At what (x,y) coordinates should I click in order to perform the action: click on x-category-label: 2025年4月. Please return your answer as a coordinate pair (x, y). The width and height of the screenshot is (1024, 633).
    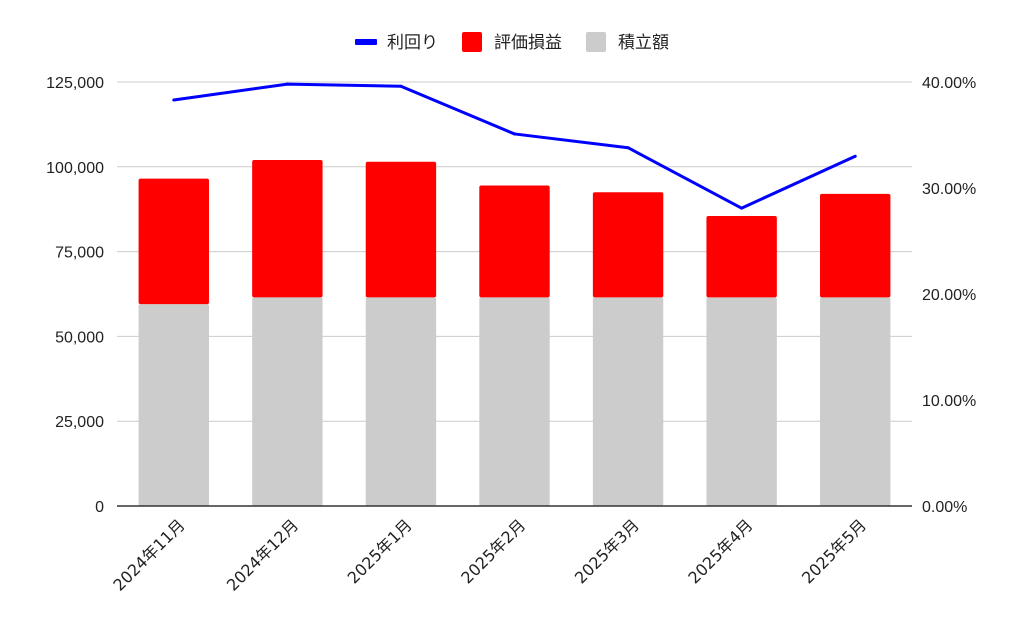
    Looking at the image, I should click on (720, 551).